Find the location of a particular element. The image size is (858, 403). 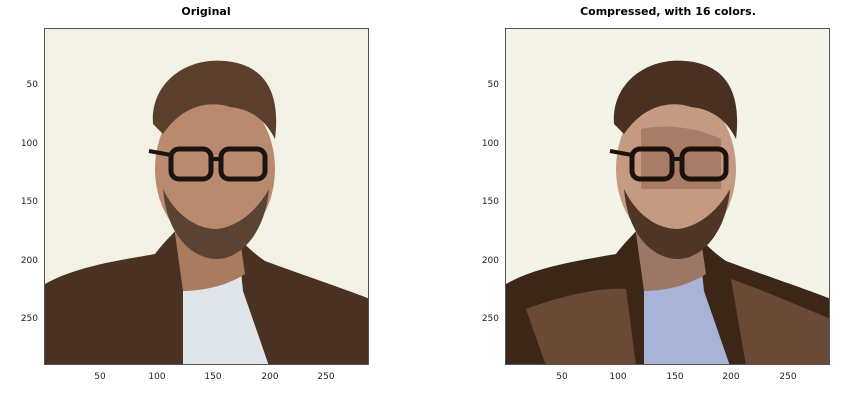

panel-compressed-title: Compressed, with 16 colors. is located at coordinates (668, 11).